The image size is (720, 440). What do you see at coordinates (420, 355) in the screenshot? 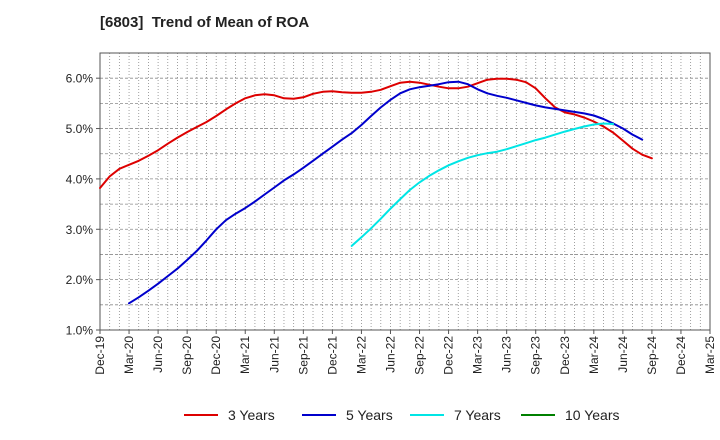
I see `x-tick-label: Sep-22` at bounding box center [420, 355].